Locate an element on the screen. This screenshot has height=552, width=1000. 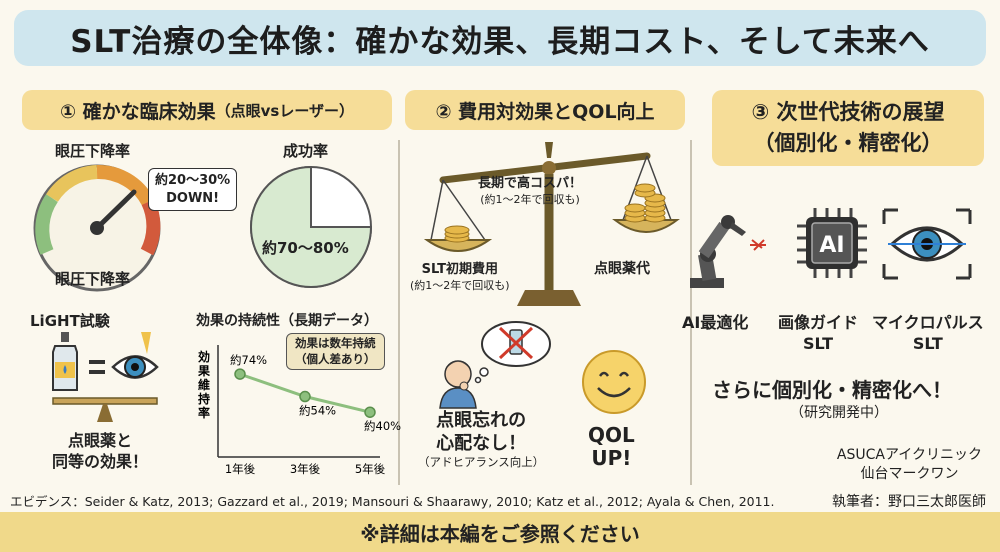
footer-note: ※詳細は本編をご参照ください is located at coordinates (500, 533).